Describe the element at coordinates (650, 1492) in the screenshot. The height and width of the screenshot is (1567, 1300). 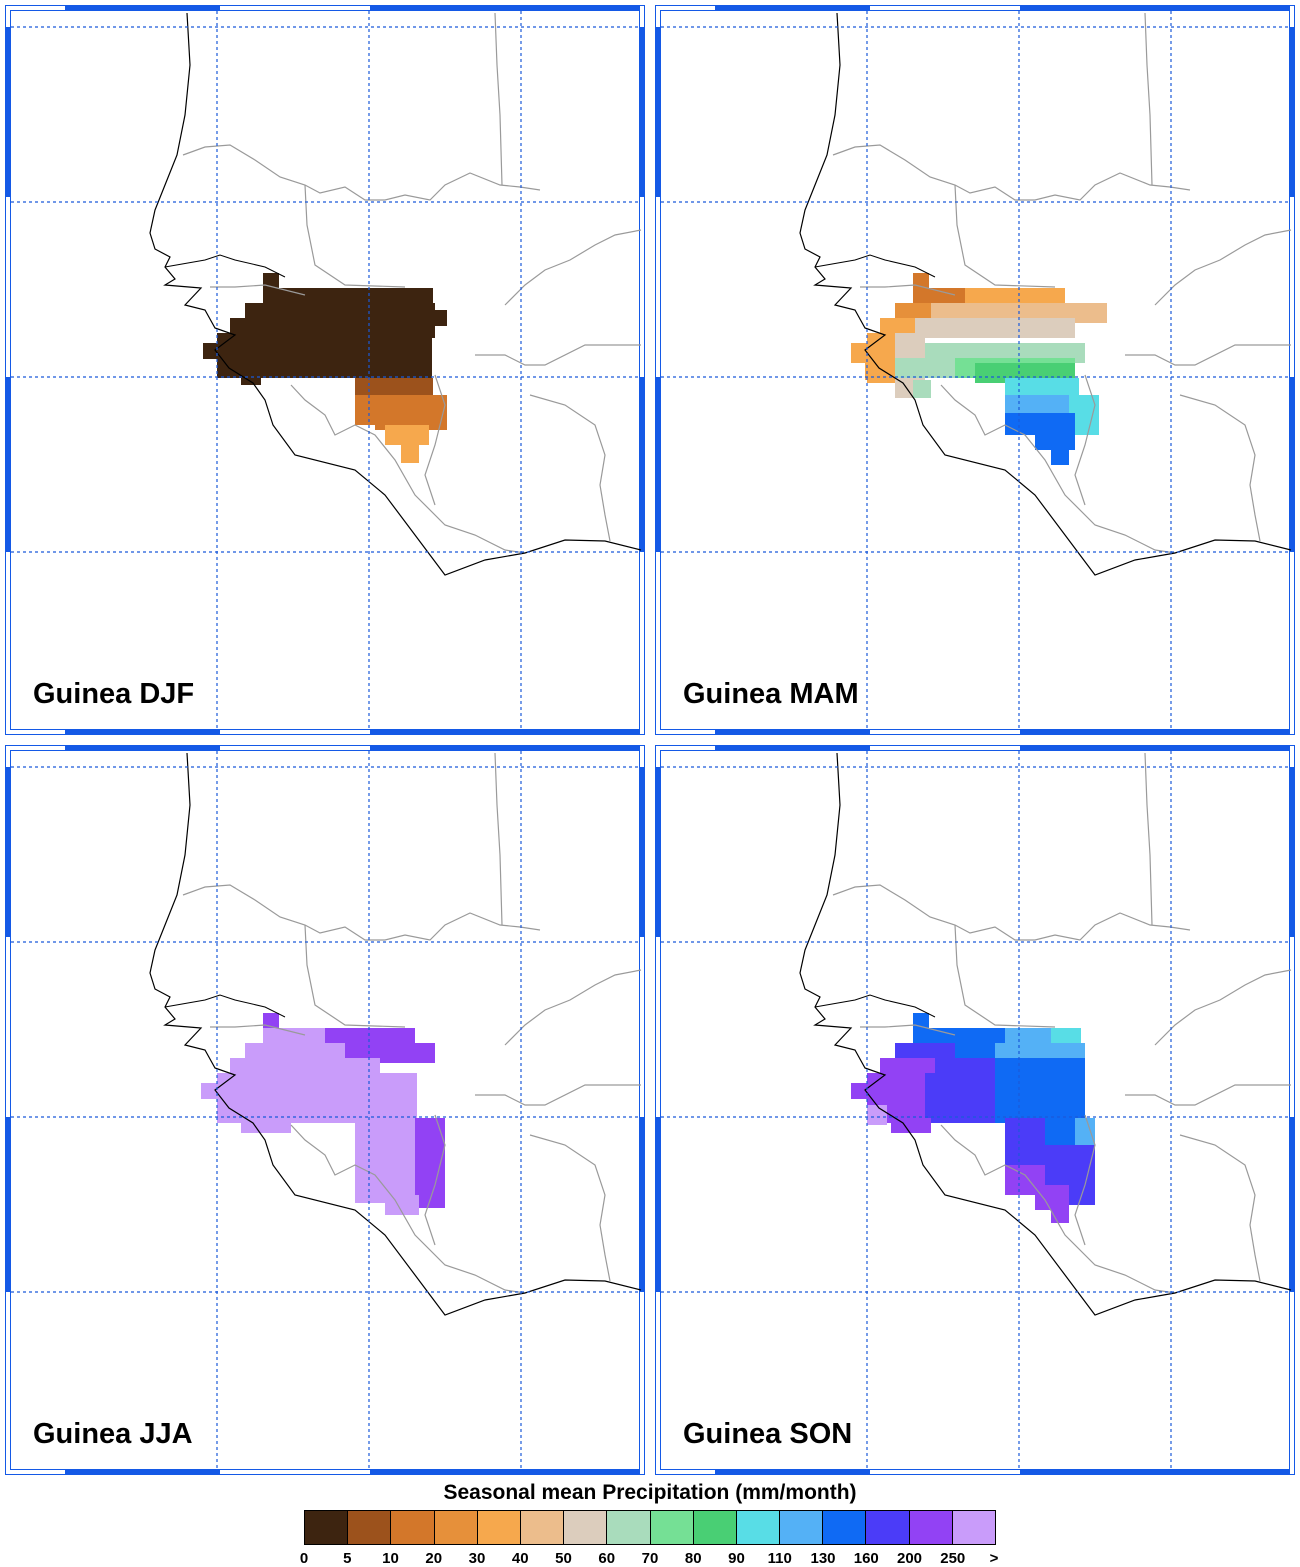
I see `colorbar-title: Seasonal mean Precipitation (mm/month)` at that location.